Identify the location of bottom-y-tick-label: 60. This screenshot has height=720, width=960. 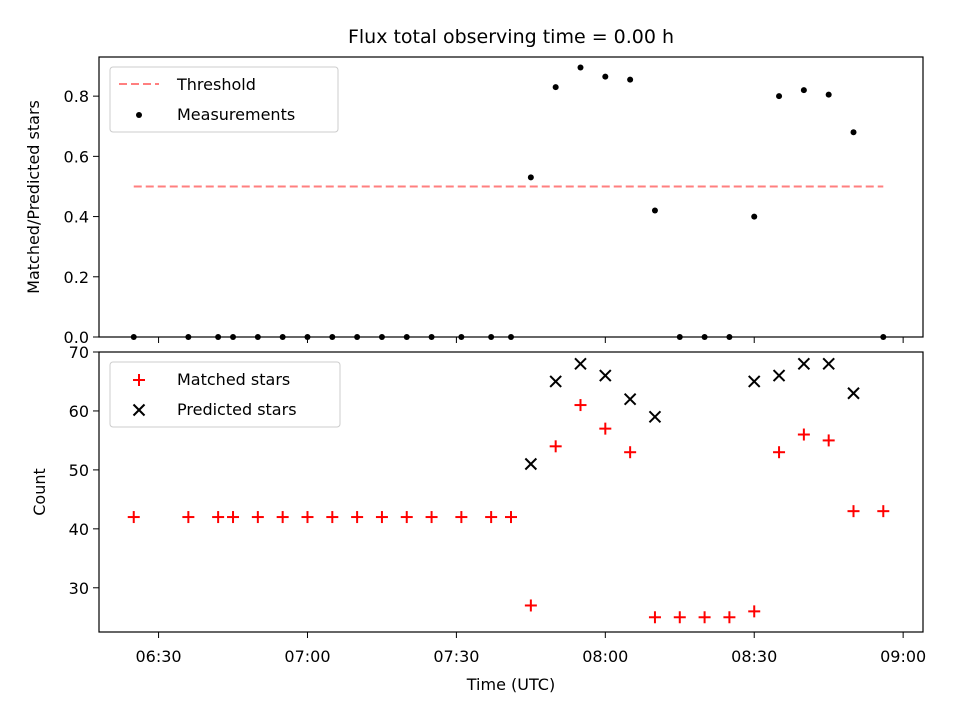
(79, 411).